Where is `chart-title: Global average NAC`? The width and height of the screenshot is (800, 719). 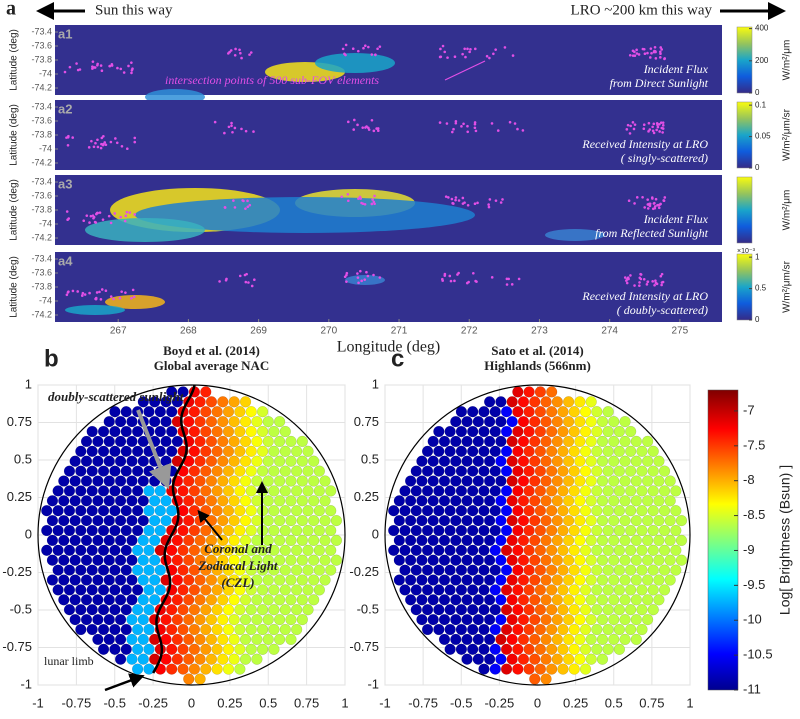 chart-title: Global average NAC is located at coordinates (212, 365).